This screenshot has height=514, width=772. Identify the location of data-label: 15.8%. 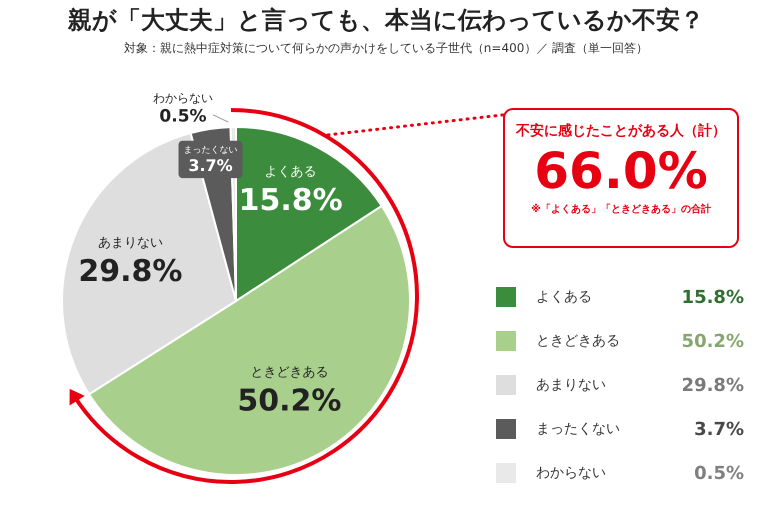
(290, 200).